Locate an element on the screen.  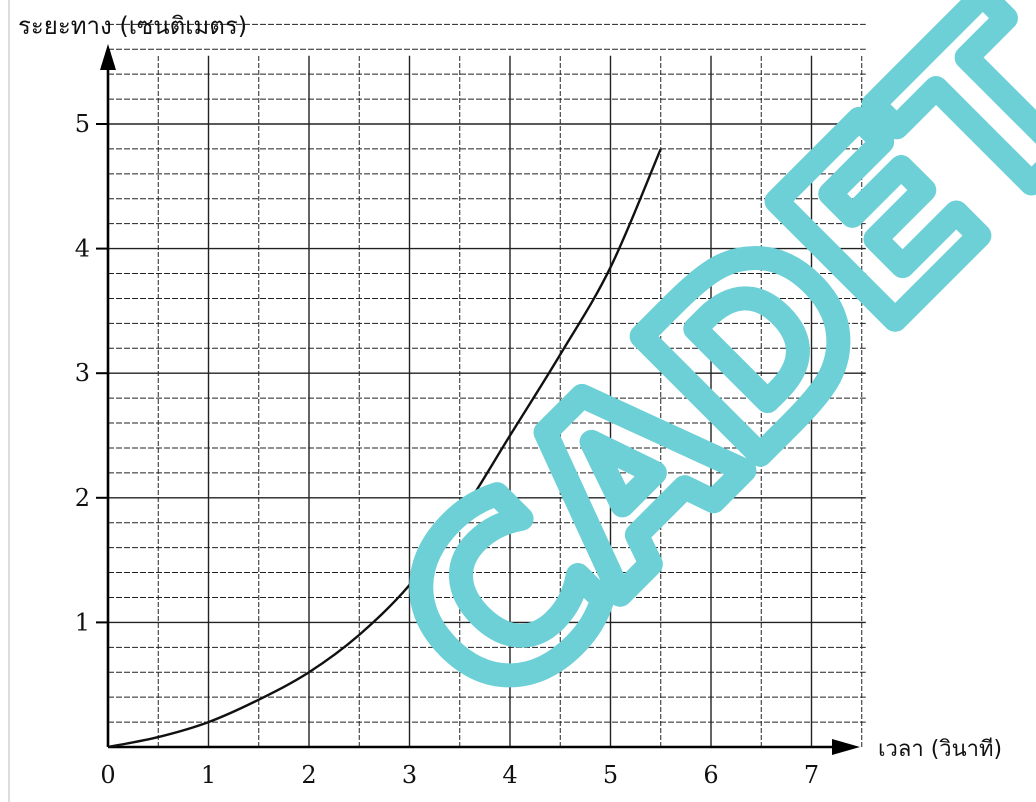
x-tick-label: 5 is located at coordinates (610, 775).